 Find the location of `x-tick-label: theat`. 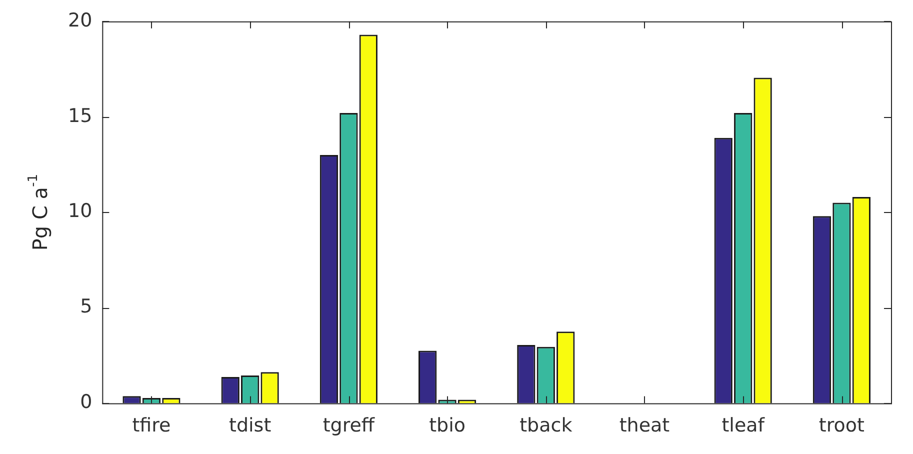

x-tick-label: theat is located at coordinates (644, 425).